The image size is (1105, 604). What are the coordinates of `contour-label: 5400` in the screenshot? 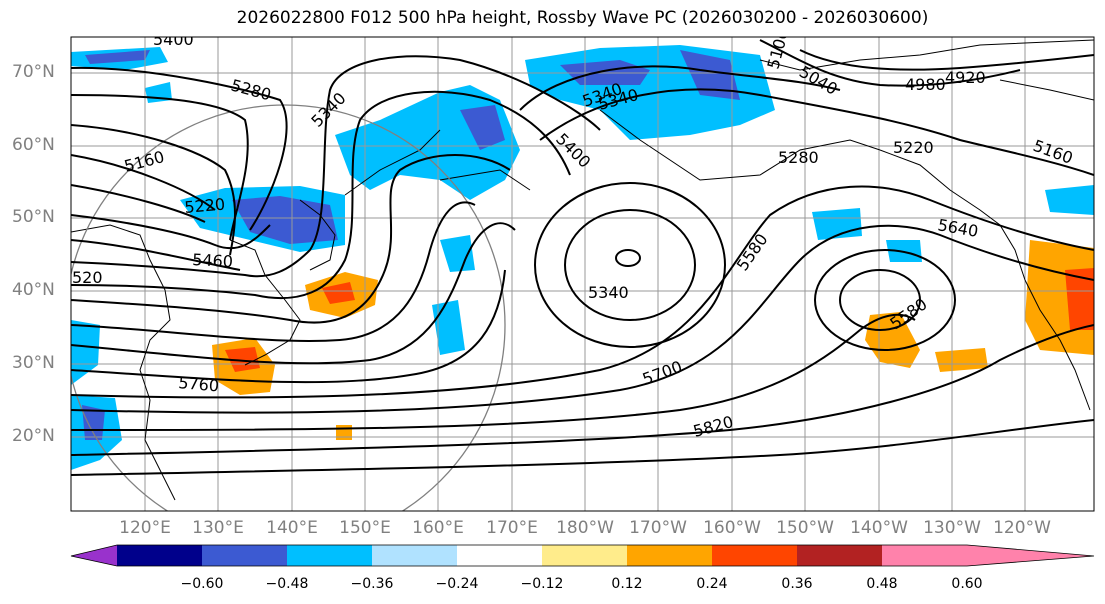 It's located at (173, 39).